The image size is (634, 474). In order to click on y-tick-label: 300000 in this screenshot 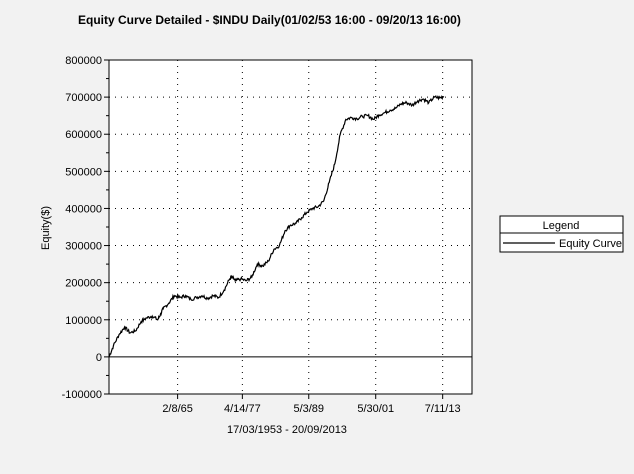, I will do `click(83, 247)`.